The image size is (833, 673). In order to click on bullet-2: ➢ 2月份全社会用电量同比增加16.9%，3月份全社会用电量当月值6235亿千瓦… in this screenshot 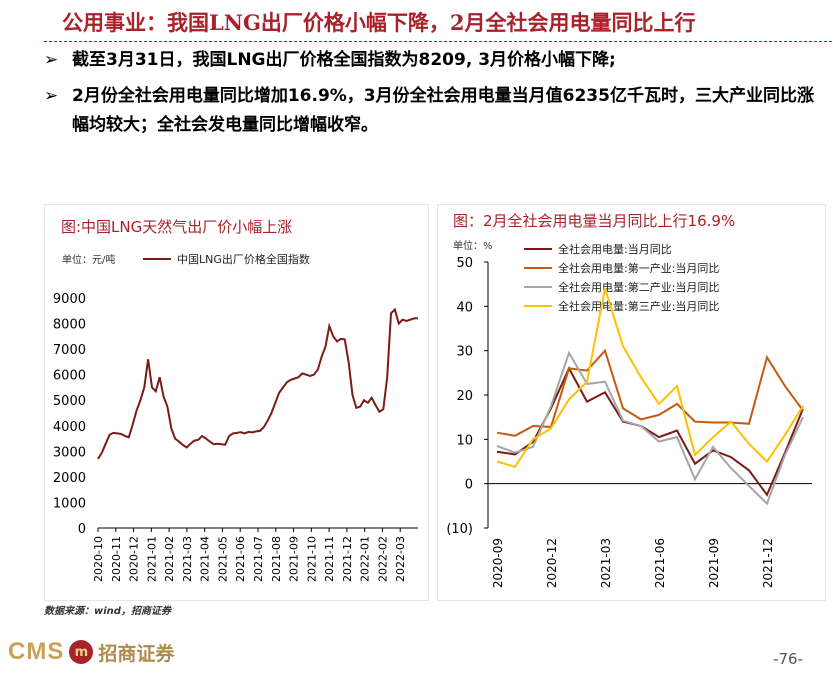, I will do `click(436, 111)`.